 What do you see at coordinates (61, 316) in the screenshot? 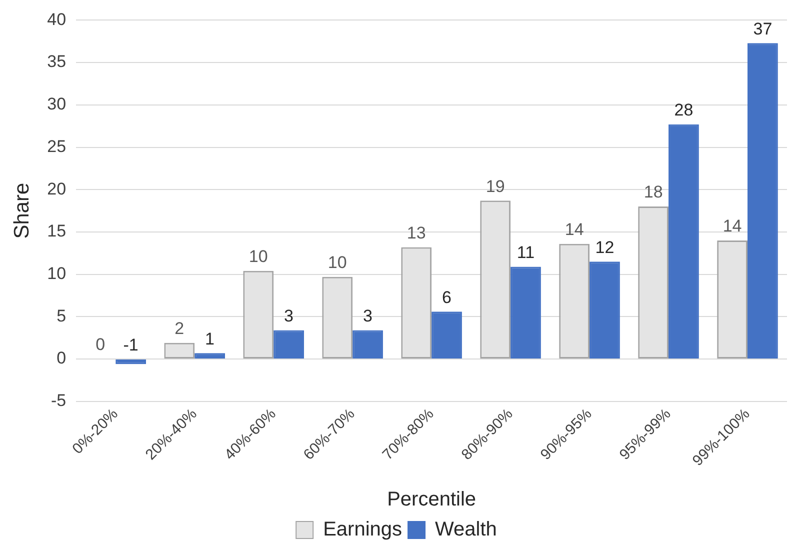
I see `y-tick-label: 5` at bounding box center [61, 316].